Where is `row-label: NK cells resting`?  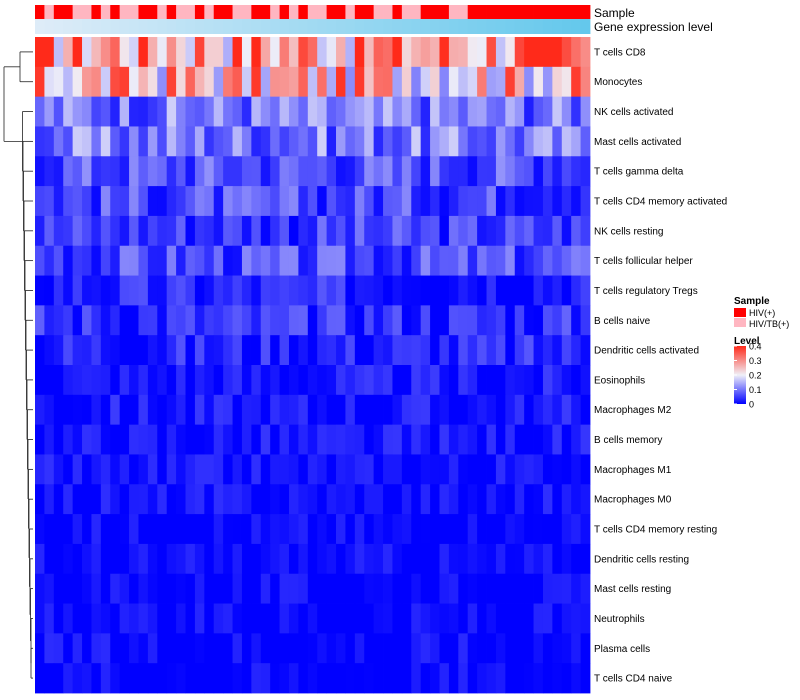 row-label: NK cells resting is located at coordinates (628, 231).